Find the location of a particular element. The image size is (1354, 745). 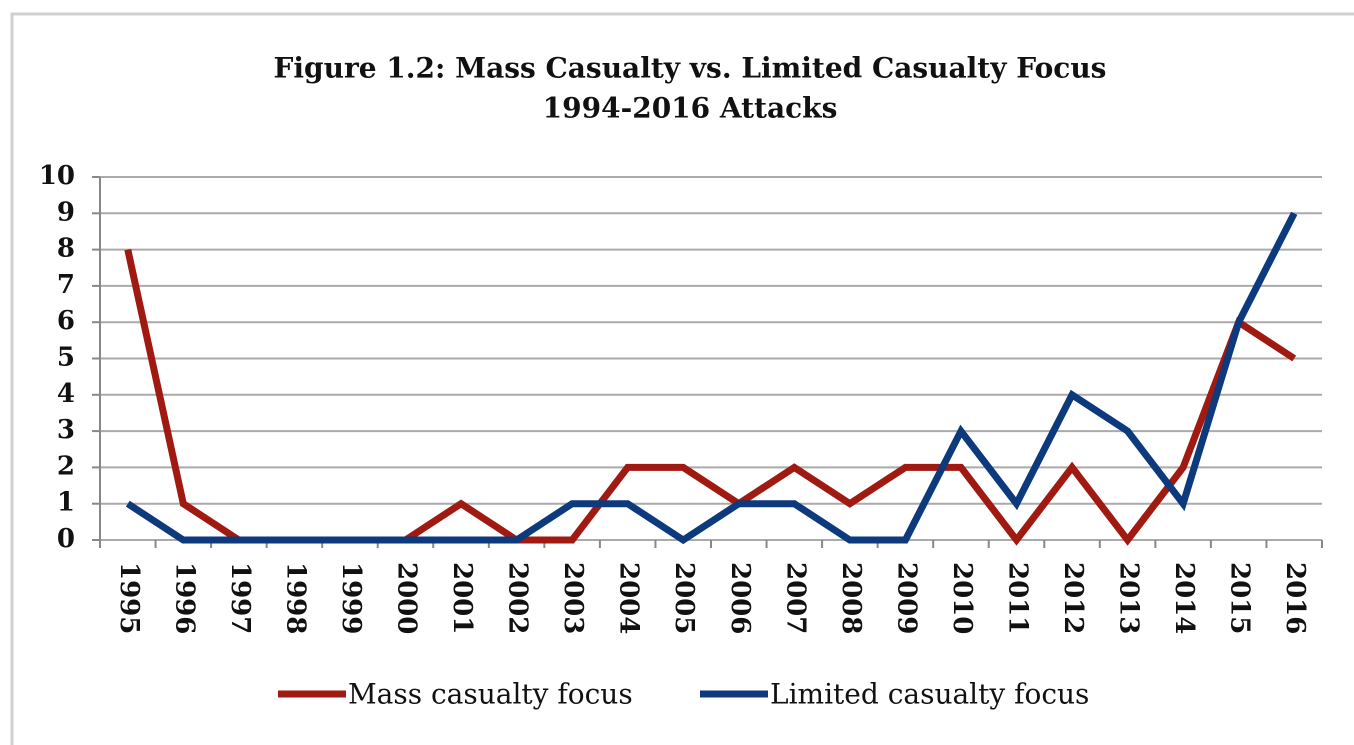

y-tick-label: 0 is located at coordinates (66, 539).